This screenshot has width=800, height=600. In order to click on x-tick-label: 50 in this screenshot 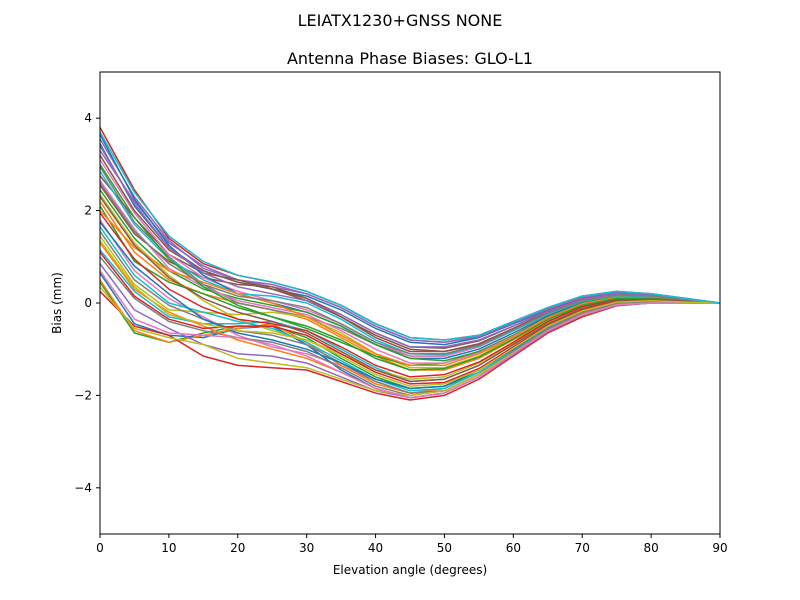, I will do `click(444, 548)`.